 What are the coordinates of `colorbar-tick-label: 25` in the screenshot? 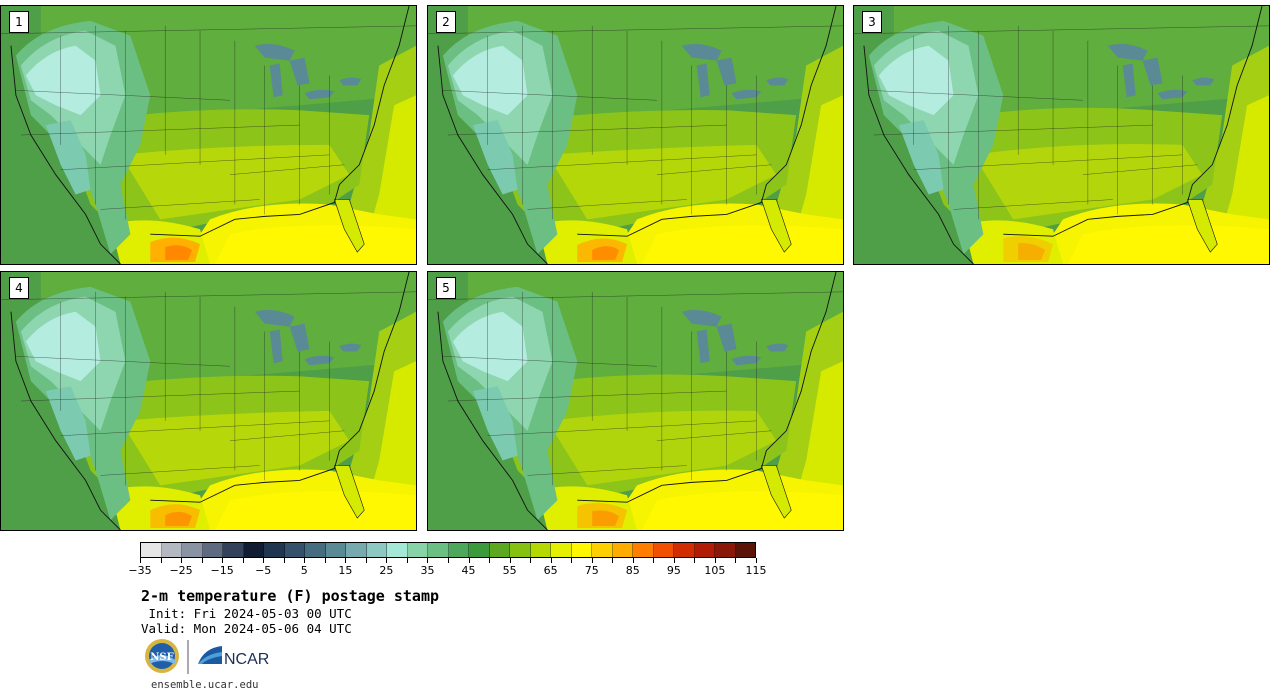 It's located at (386, 570).